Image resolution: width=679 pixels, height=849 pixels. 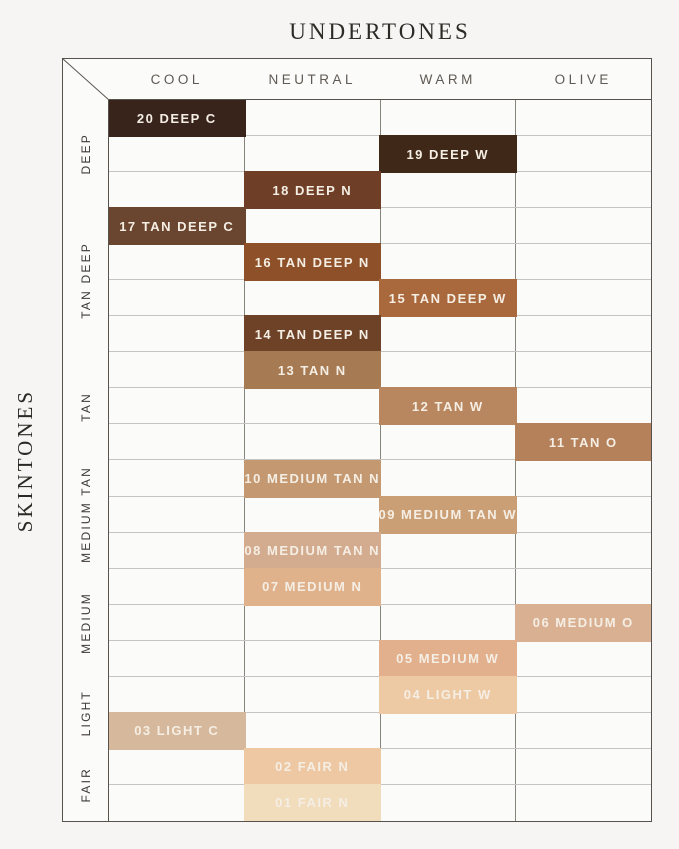 I want to click on row-group-label-text: TAN, so click(x=85, y=406).